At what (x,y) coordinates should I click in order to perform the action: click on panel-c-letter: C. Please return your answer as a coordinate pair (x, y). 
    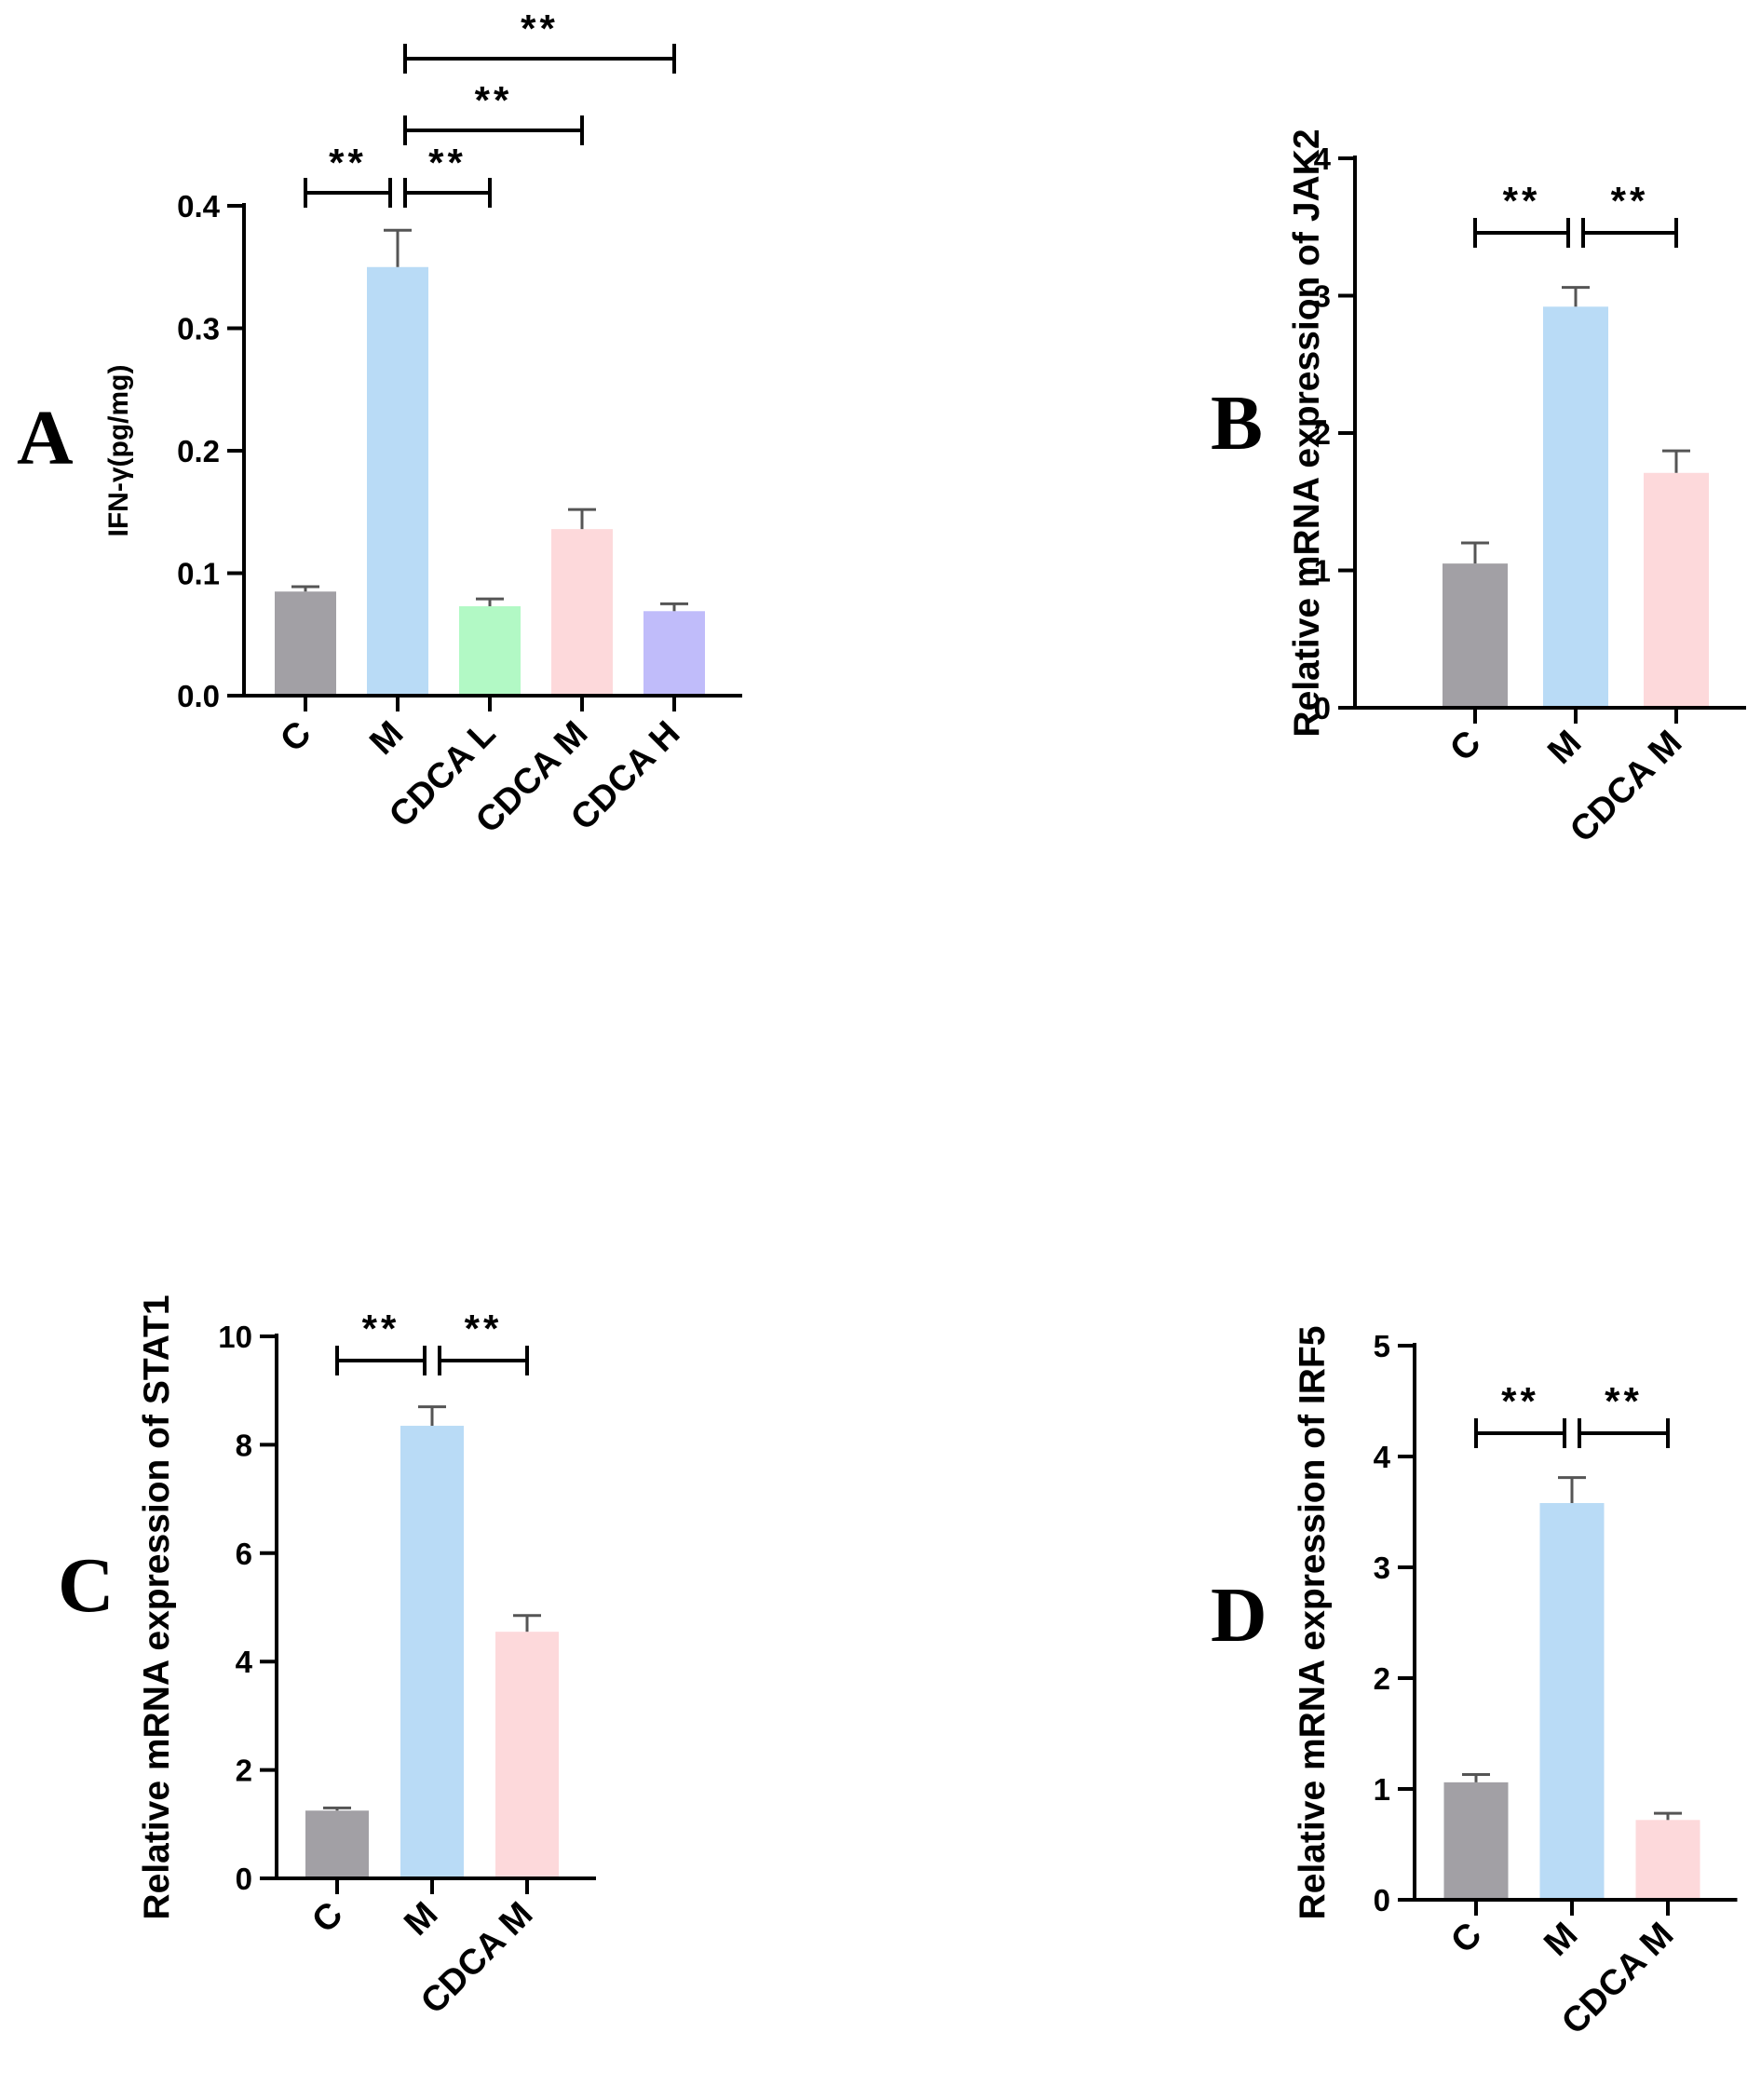
    Looking at the image, I should click on (86, 1585).